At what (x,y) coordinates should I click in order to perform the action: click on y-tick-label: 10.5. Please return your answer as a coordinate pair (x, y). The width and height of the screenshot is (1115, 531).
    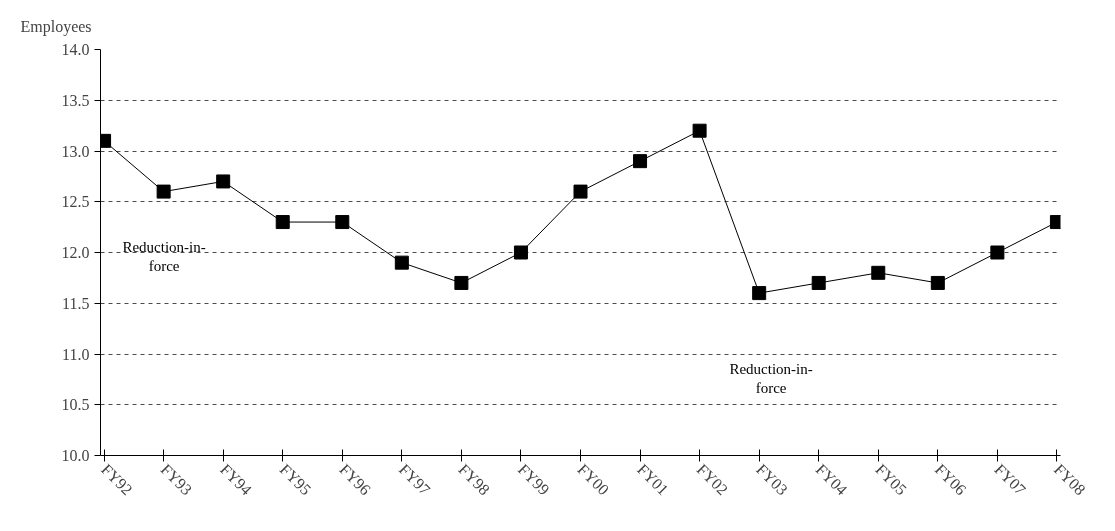
    Looking at the image, I should click on (75, 405).